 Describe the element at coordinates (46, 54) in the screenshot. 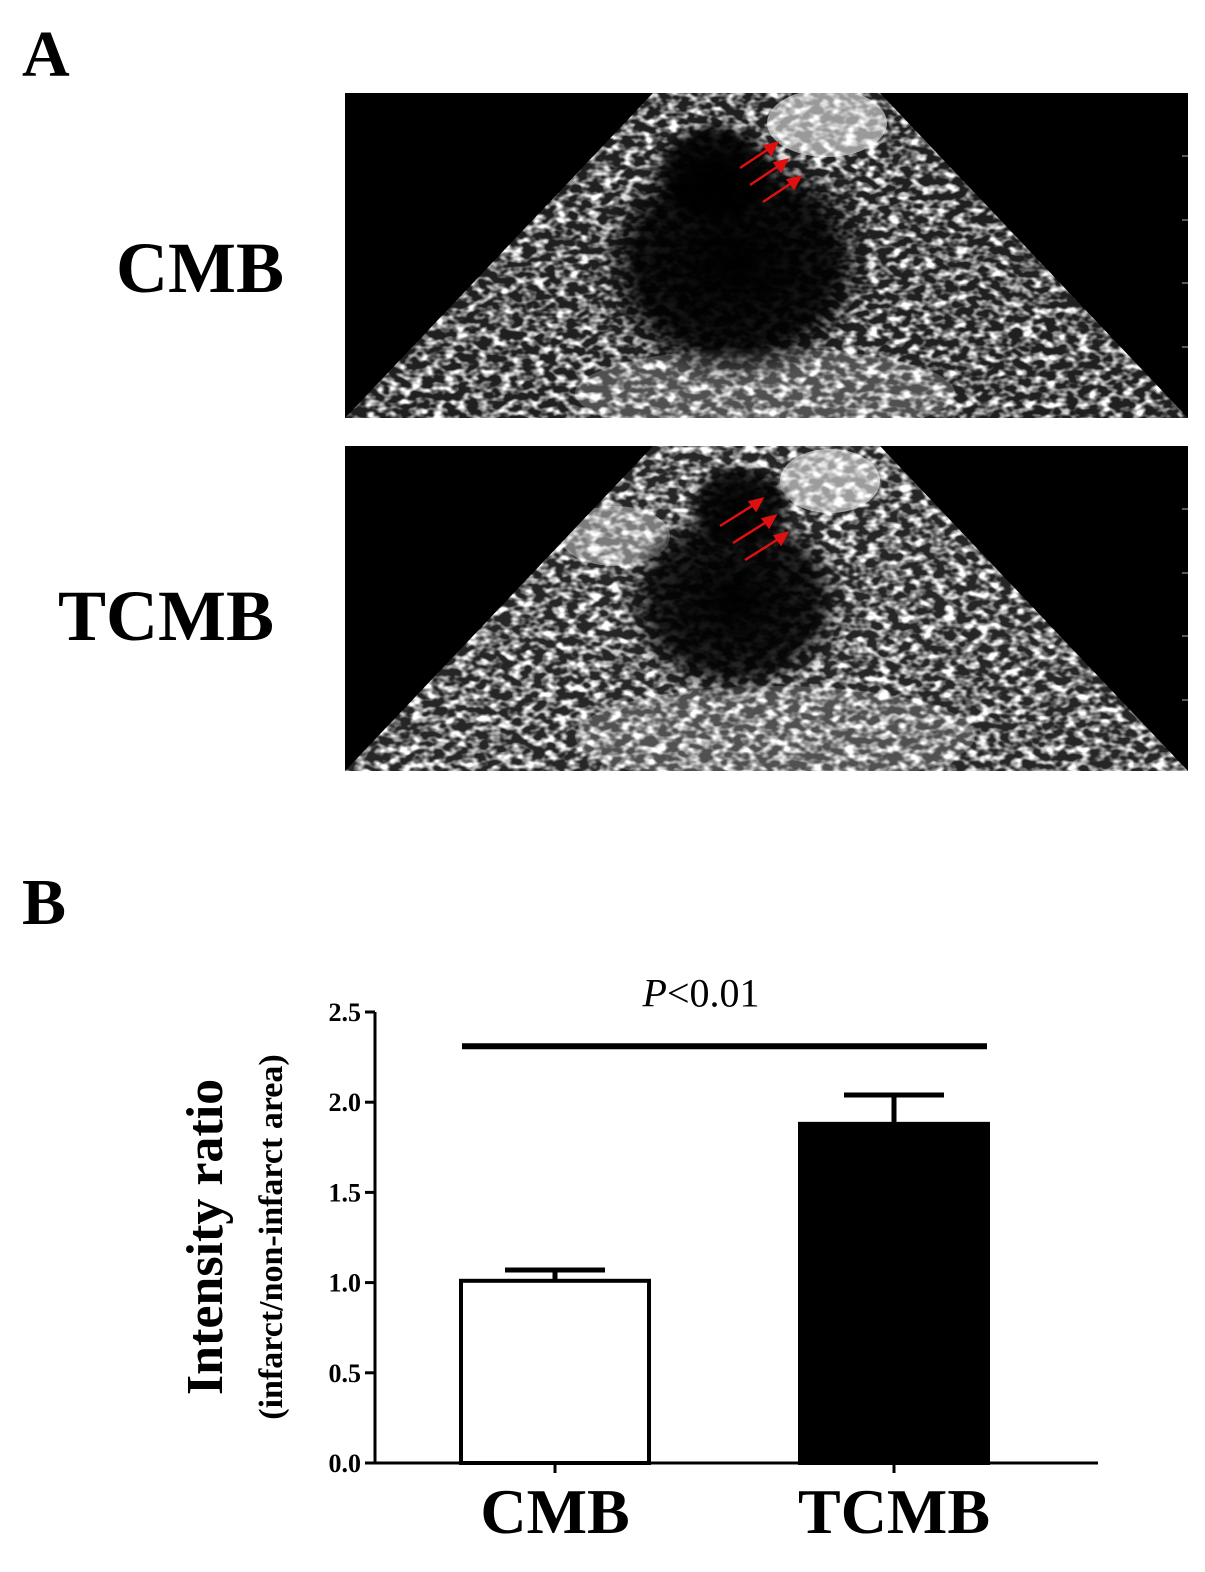

I see `panel-a-letter: A` at that location.